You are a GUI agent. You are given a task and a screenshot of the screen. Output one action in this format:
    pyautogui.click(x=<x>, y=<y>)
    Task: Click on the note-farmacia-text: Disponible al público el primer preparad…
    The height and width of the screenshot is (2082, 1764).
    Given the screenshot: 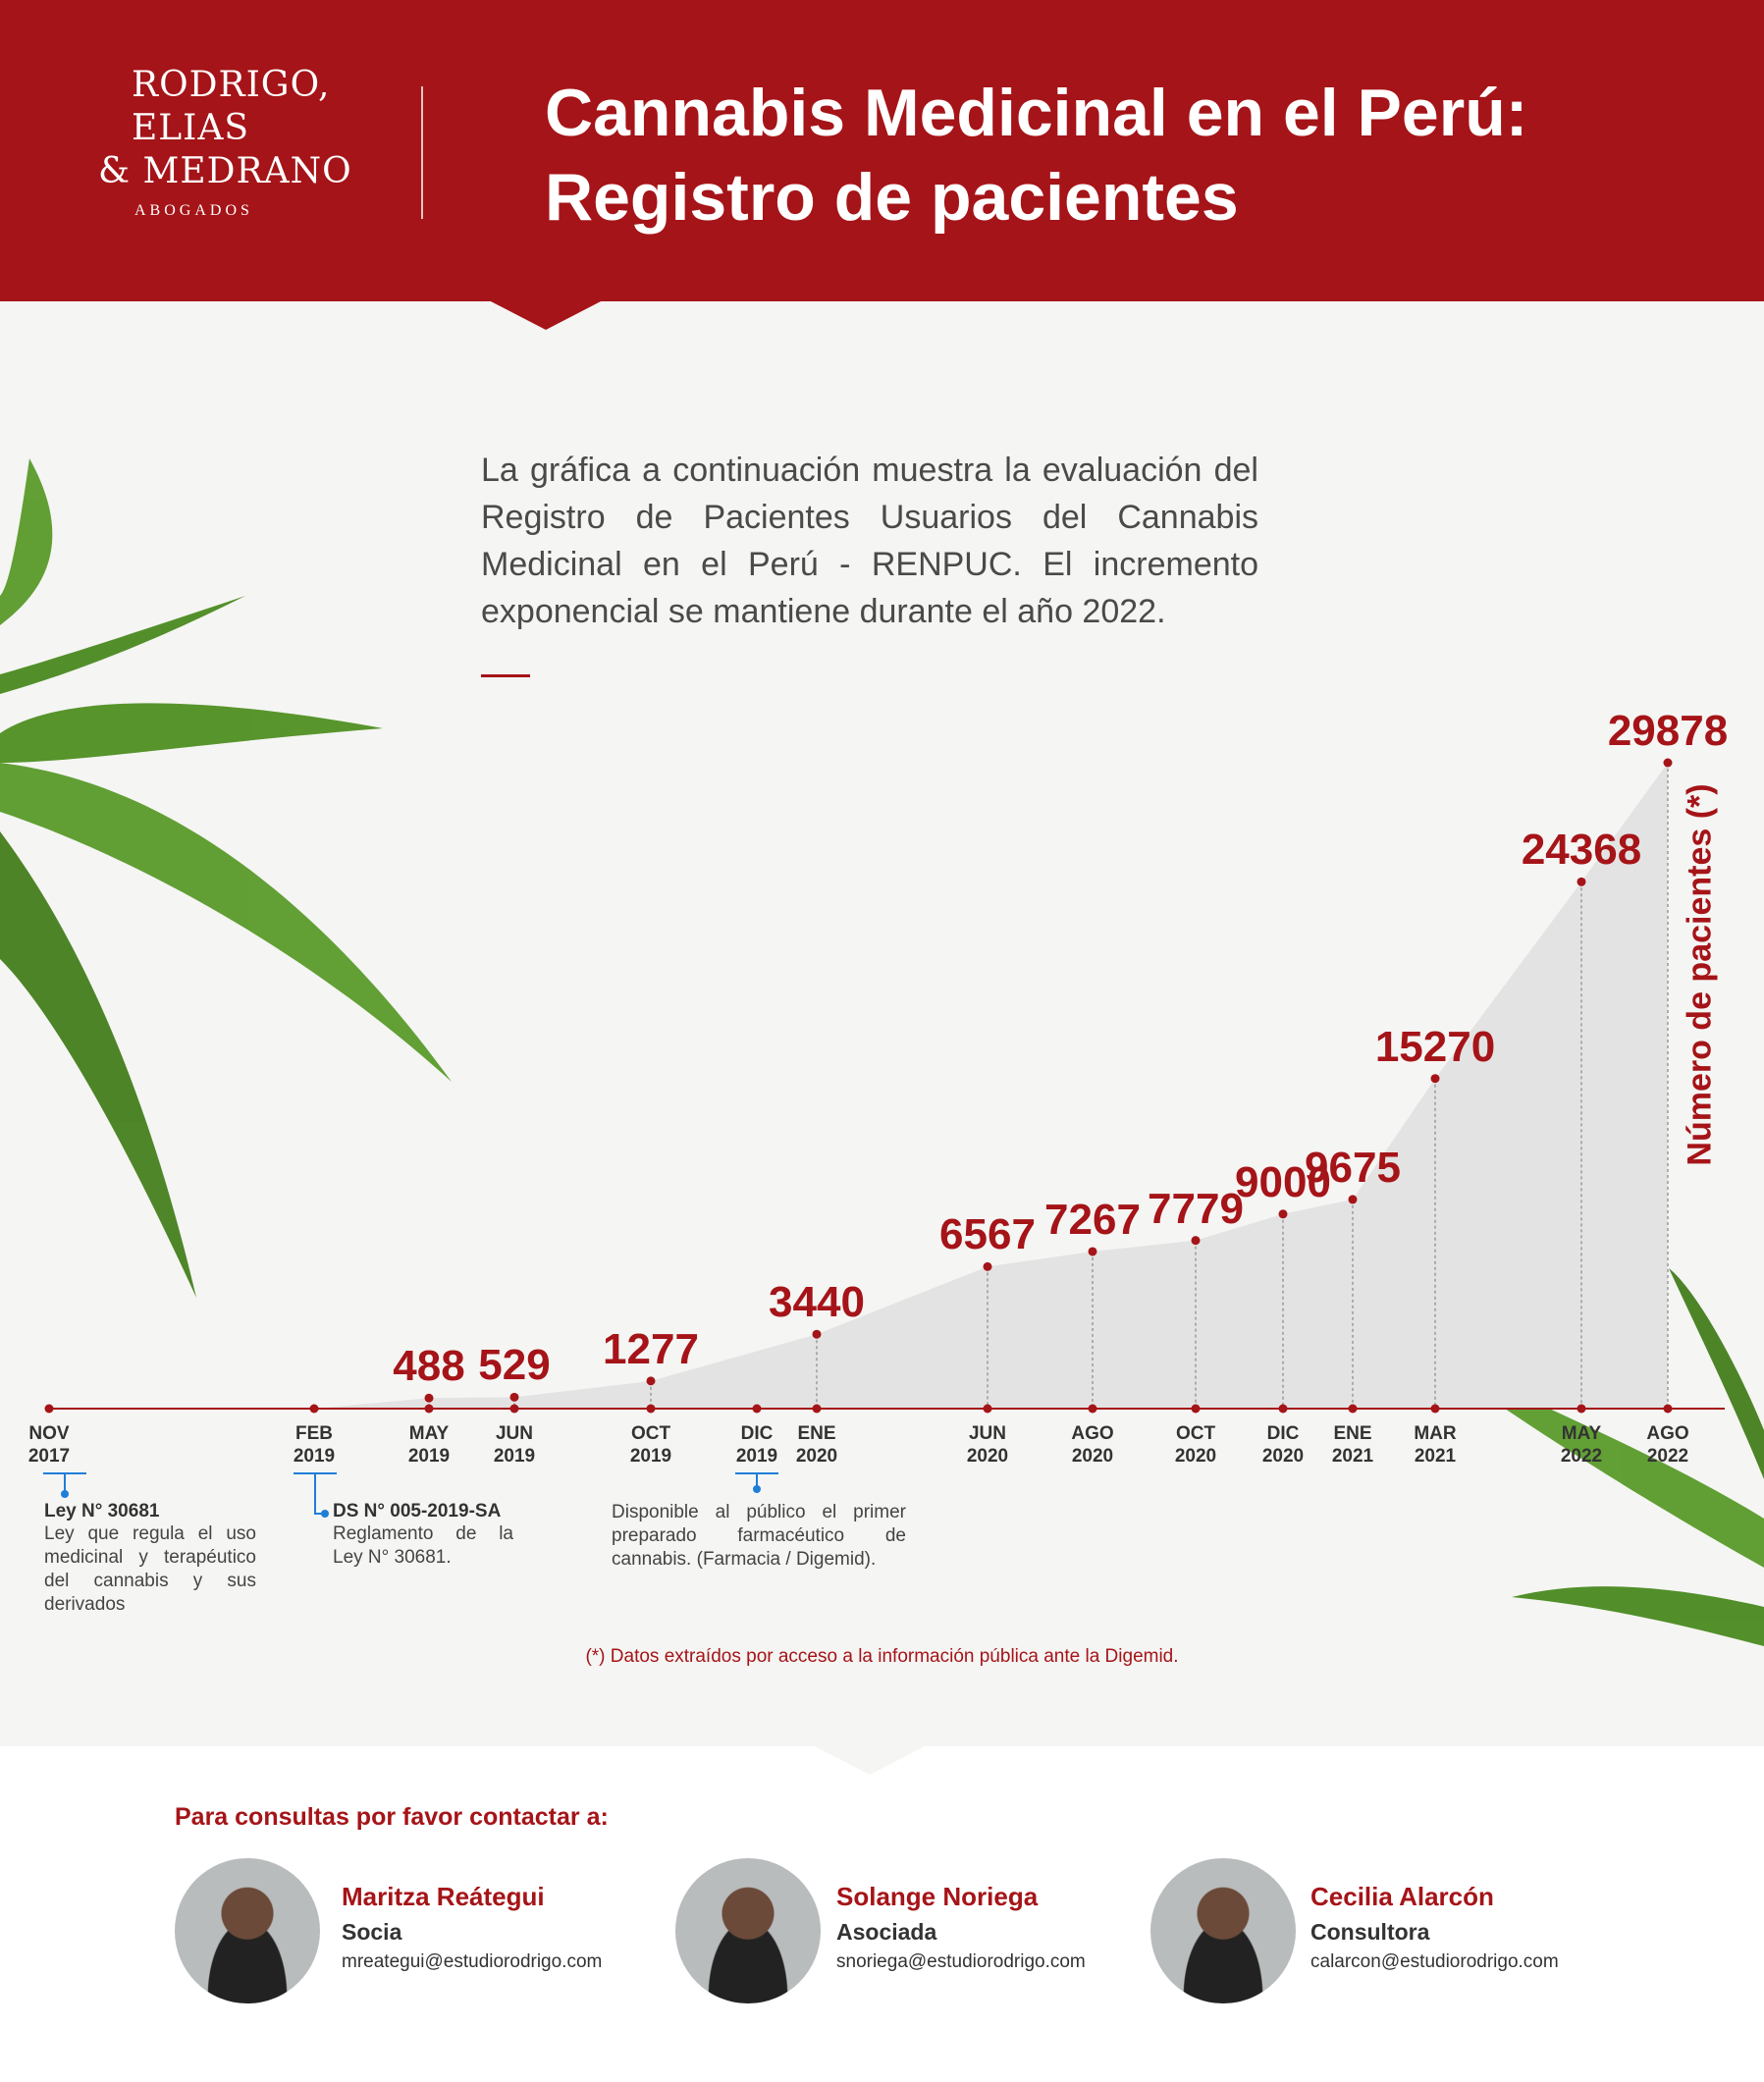 What is the action you would take?
    pyautogui.click(x=759, y=1536)
    